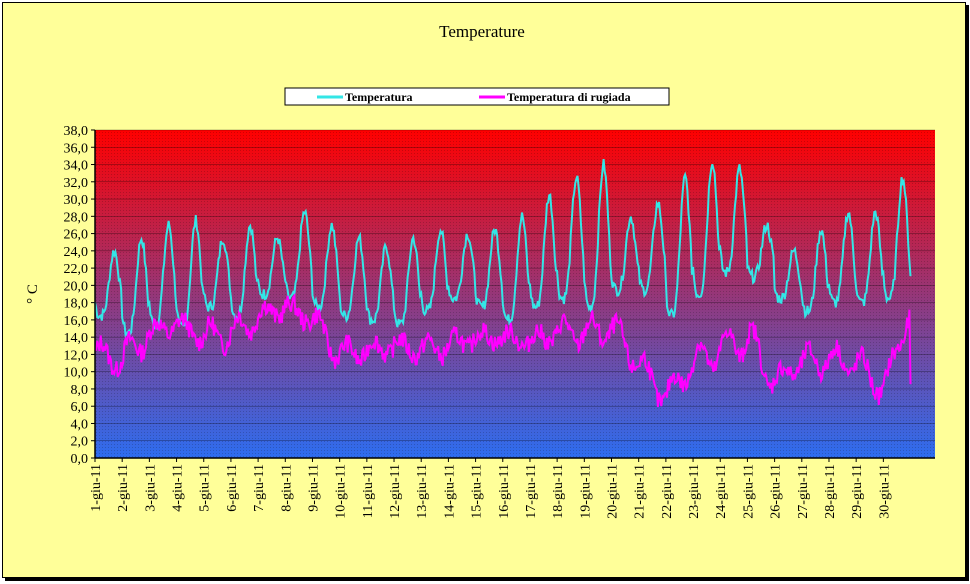 This screenshot has width=970, height=584. I want to click on y-tick-label: 18,0, so click(76, 304).